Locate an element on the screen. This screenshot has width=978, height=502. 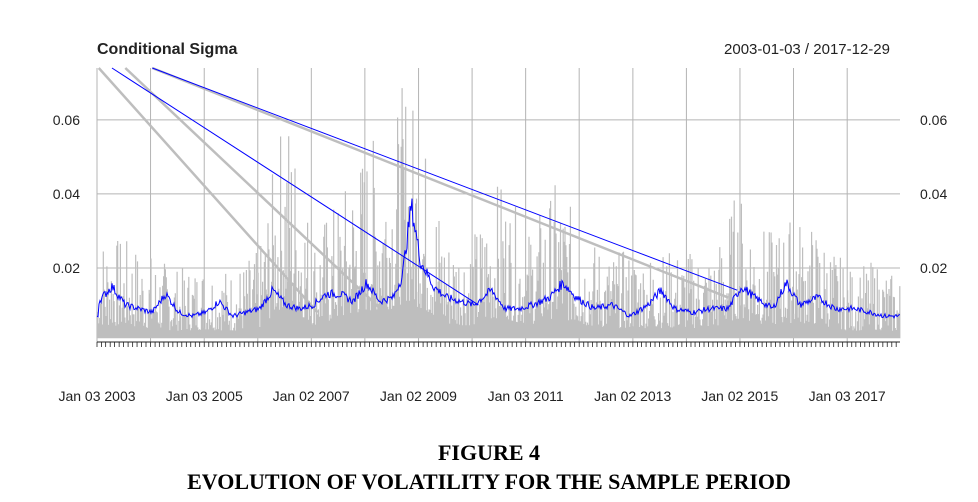
x-tick-label: Jan 02 2013 is located at coordinates (632, 396).